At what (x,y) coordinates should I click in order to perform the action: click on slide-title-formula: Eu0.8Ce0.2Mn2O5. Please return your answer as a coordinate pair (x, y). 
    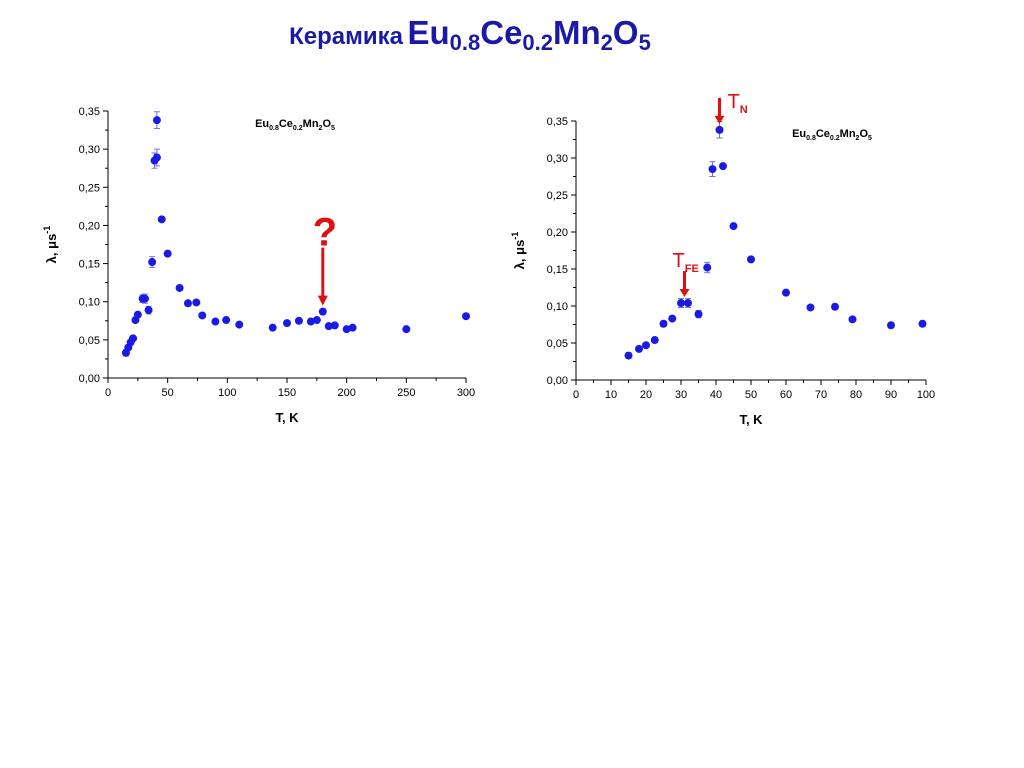
    Looking at the image, I should click on (528, 34).